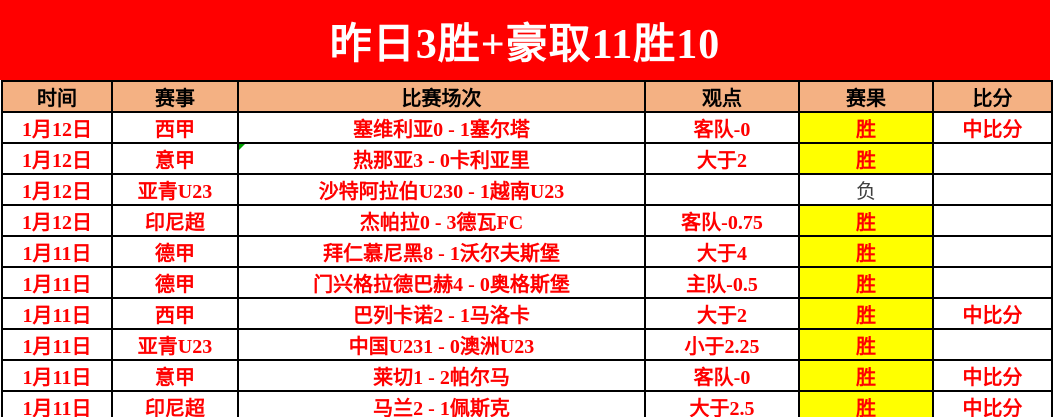 The height and width of the screenshot is (417, 1059). I want to click on table-row: 1月12日 印尼超 杰帕拉0 - 3德瓦FC 客队-0.75 胜, so click(527, 220).